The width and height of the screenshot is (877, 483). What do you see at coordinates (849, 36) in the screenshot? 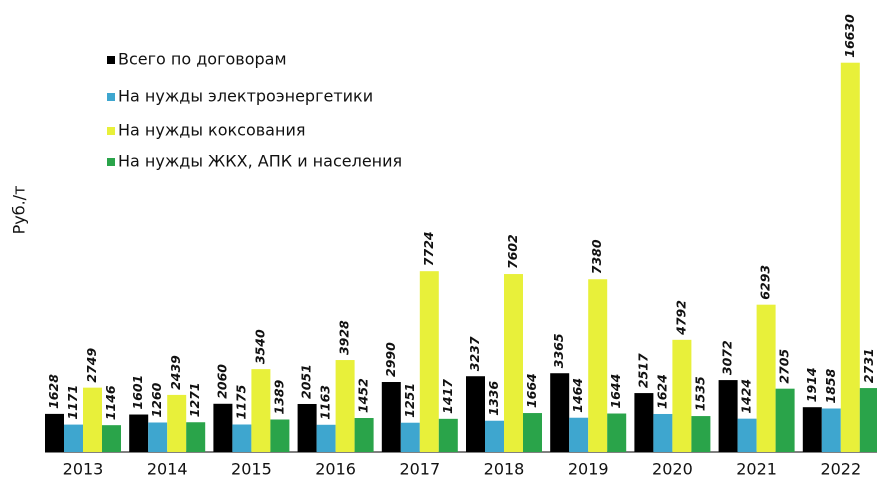
I see `value-label: 16630` at bounding box center [849, 36].